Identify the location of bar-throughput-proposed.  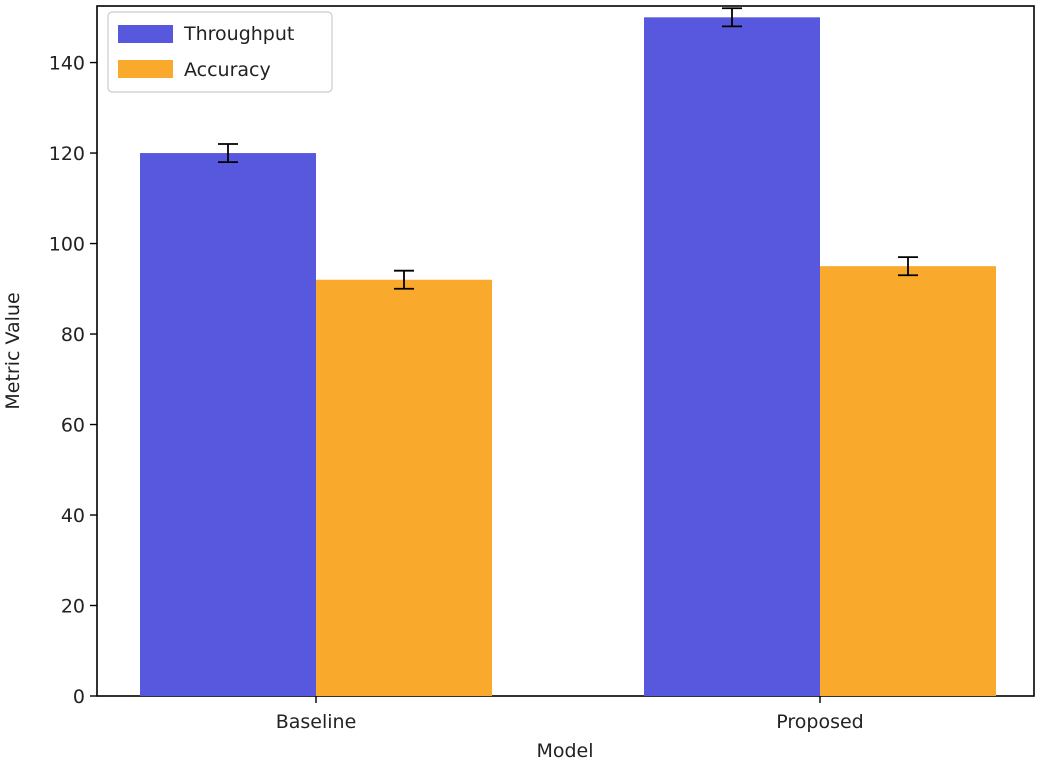
(732, 357).